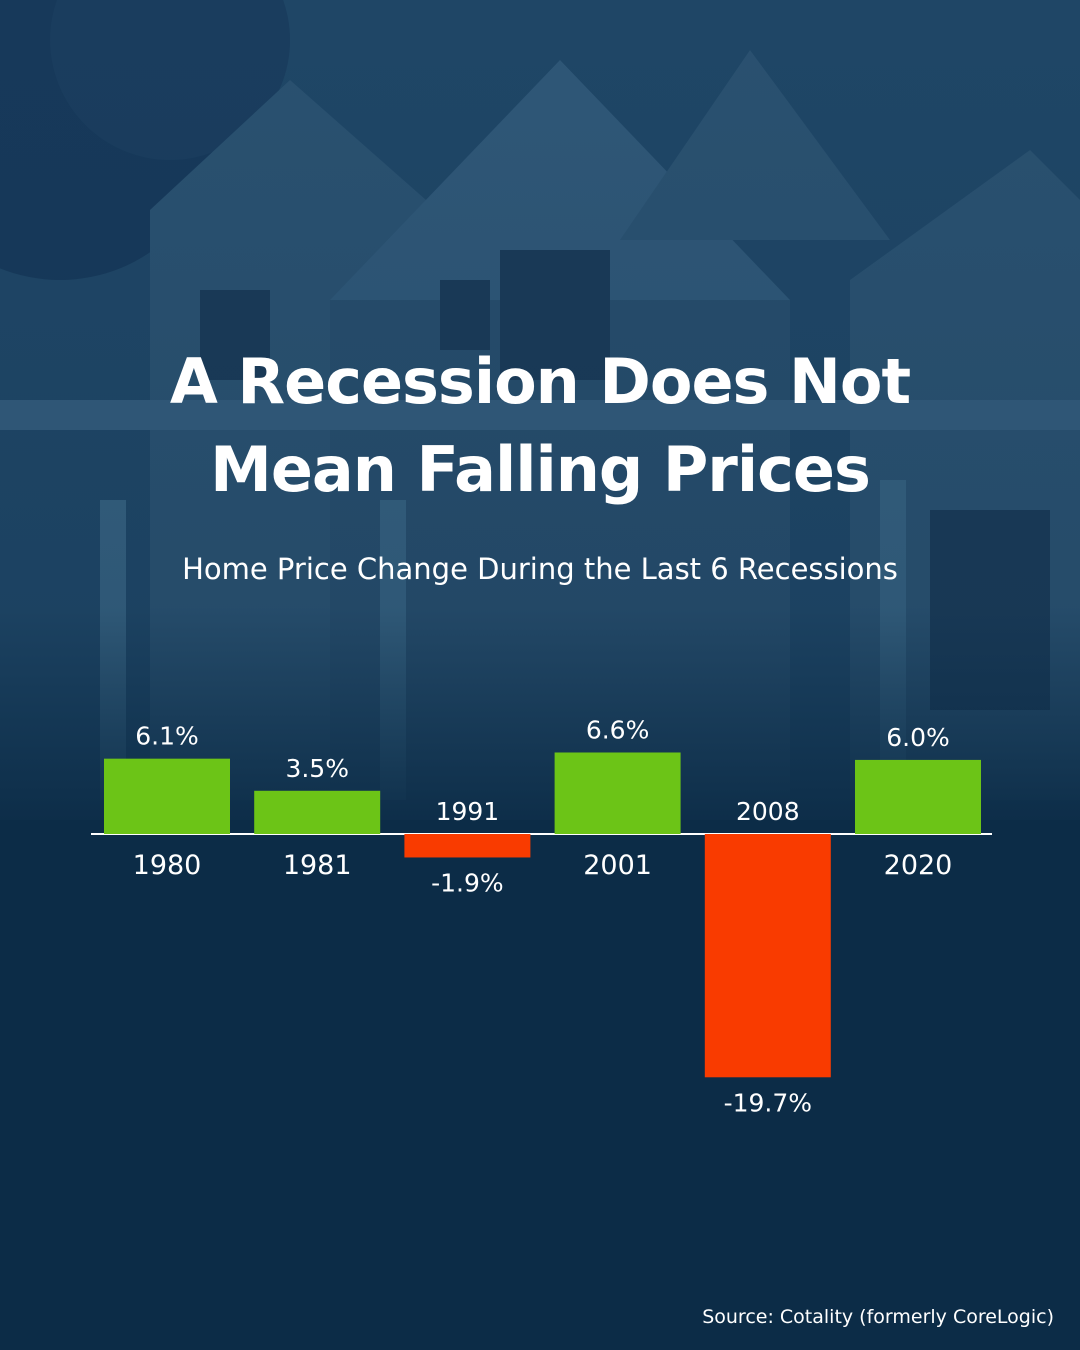 This screenshot has height=1350, width=1080. What do you see at coordinates (918, 737) in the screenshot?
I see `data-label-2020: 6.0%` at bounding box center [918, 737].